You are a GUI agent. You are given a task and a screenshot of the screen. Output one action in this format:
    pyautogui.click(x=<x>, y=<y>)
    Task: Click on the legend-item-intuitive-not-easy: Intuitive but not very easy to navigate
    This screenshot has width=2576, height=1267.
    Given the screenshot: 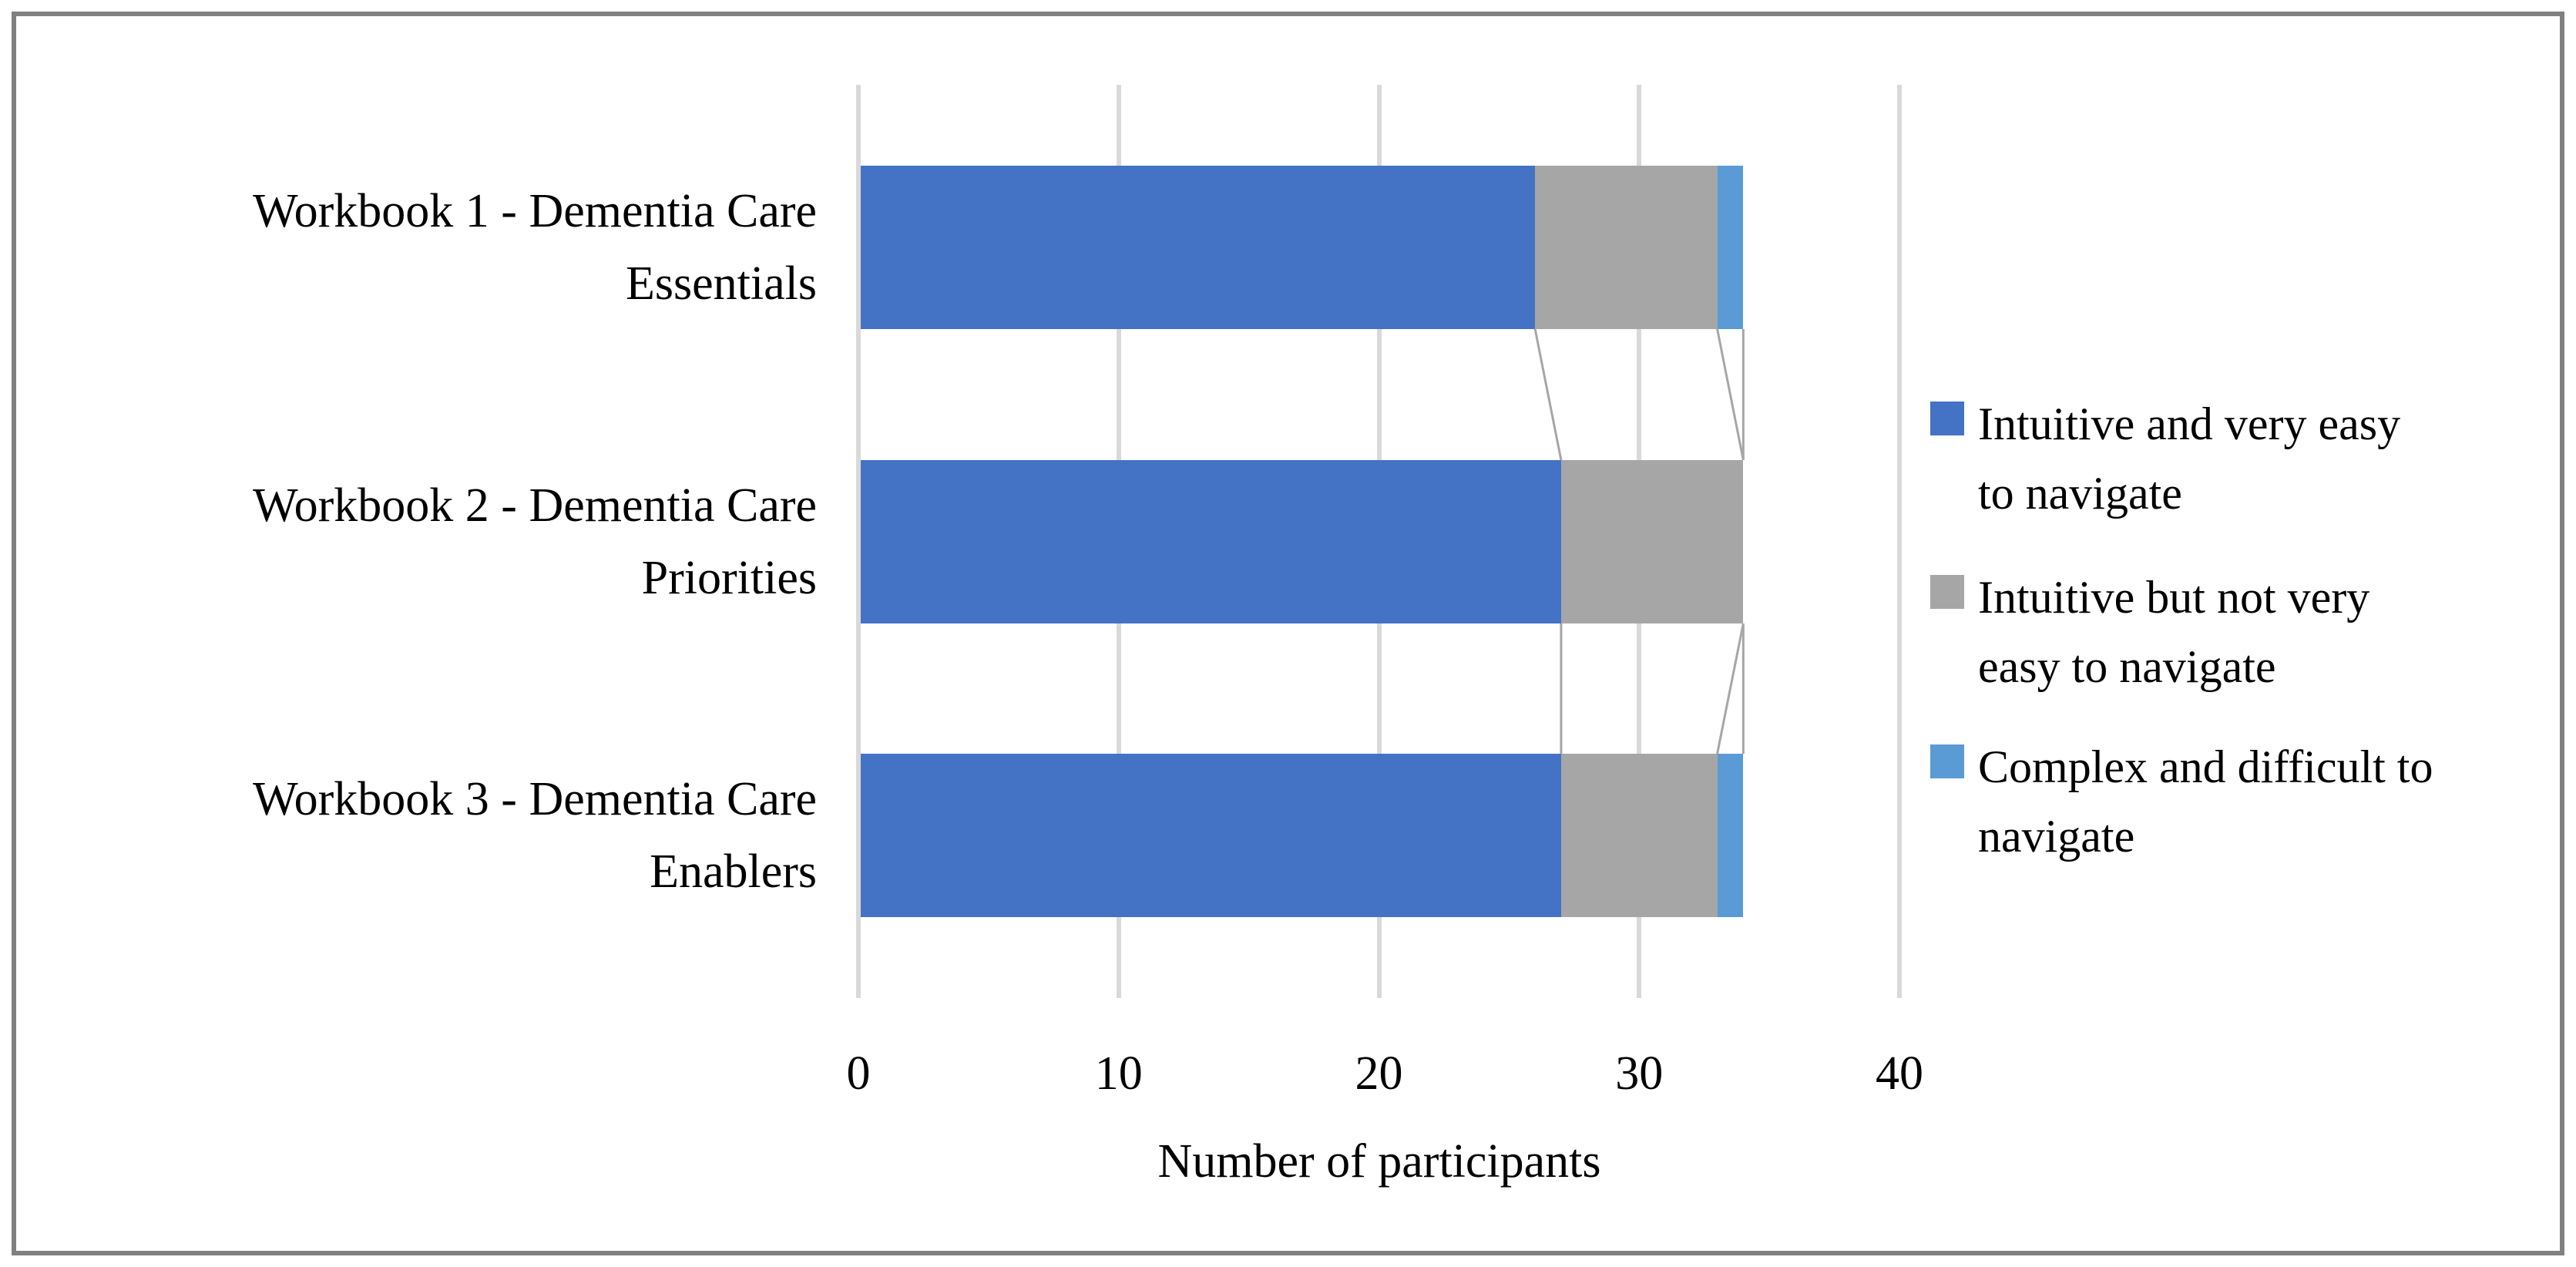 What is the action you would take?
    pyautogui.click(x=2149, y=632)
    